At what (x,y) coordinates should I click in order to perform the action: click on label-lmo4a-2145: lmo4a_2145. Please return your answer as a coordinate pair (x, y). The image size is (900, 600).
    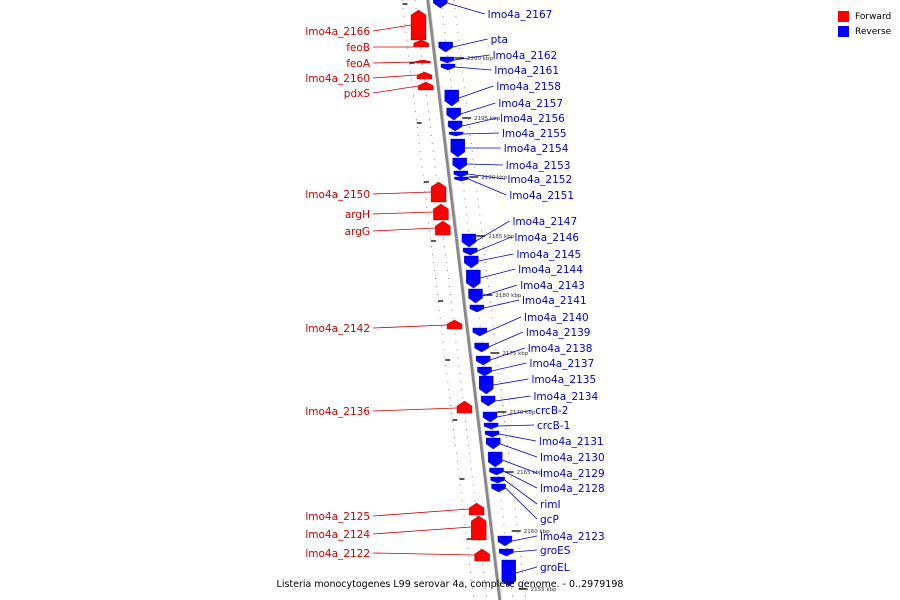
    Looking at the image, I should click on (548, 255).